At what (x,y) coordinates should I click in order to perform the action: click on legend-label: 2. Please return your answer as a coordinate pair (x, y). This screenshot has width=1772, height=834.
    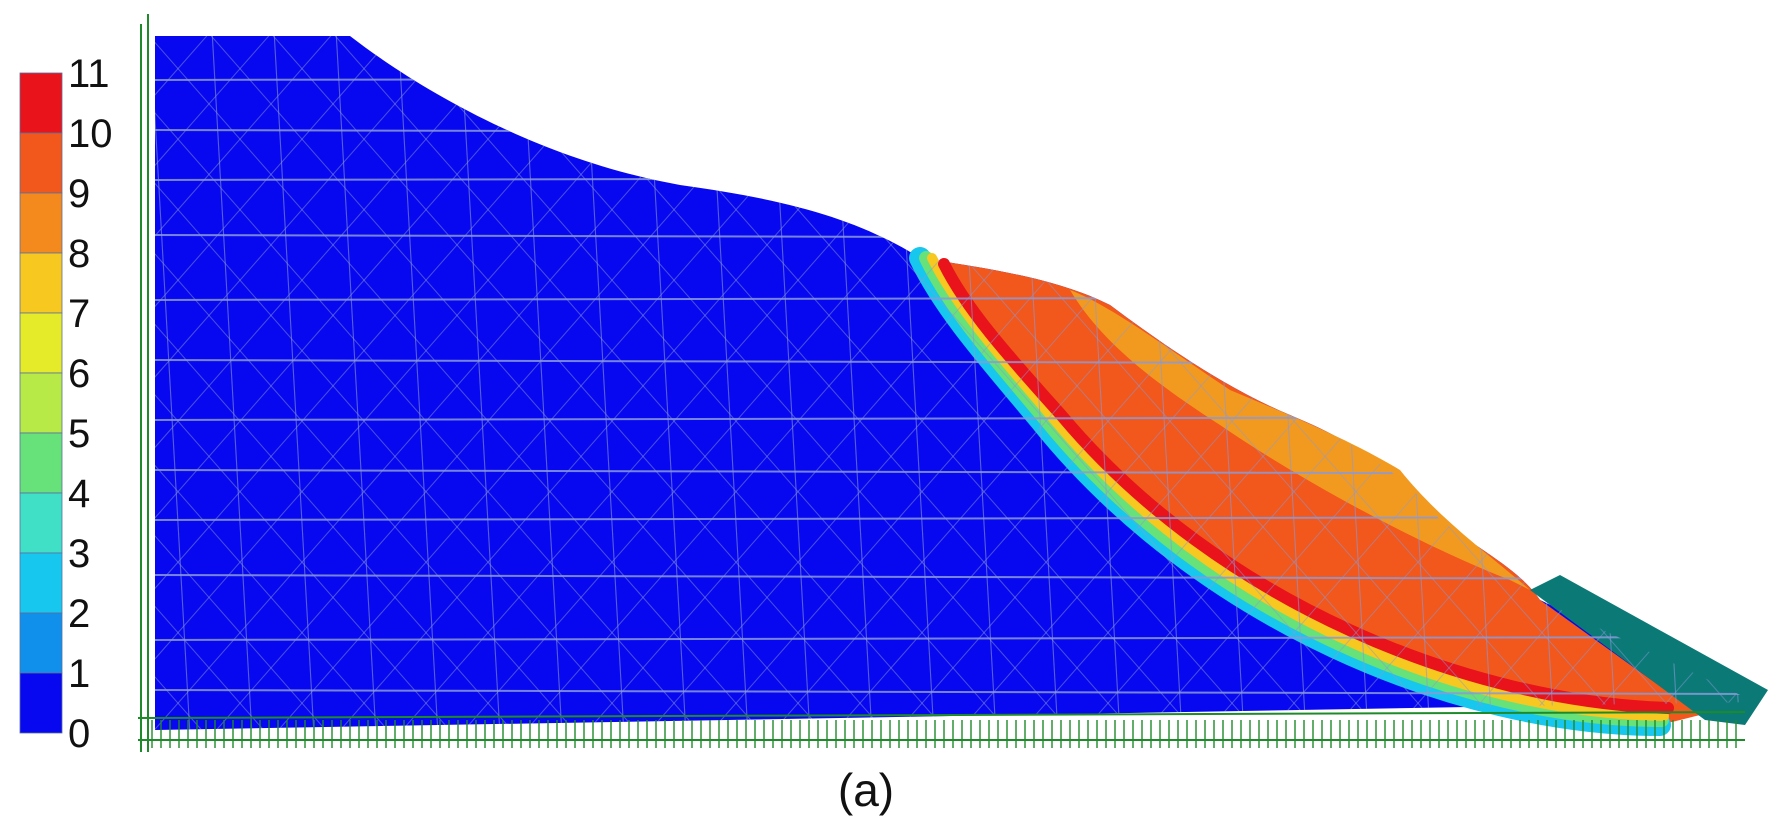
    Looking at the image, I should click on (79, 614).